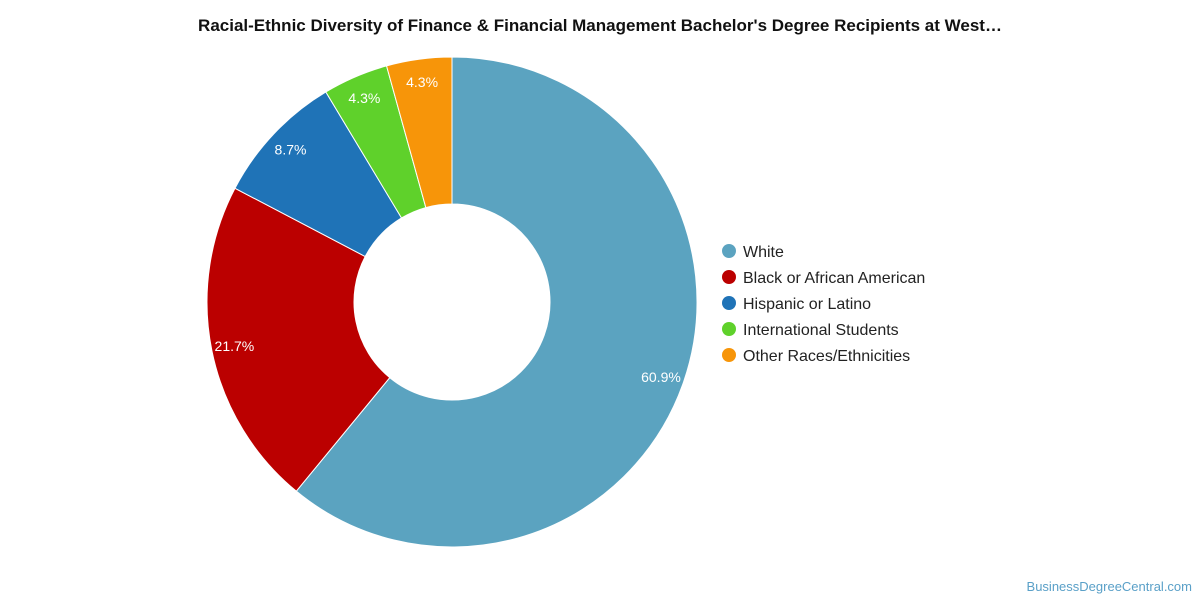  I want to click on slice-label-other-races-ethnicities: 4.3%, so click(422, 82).